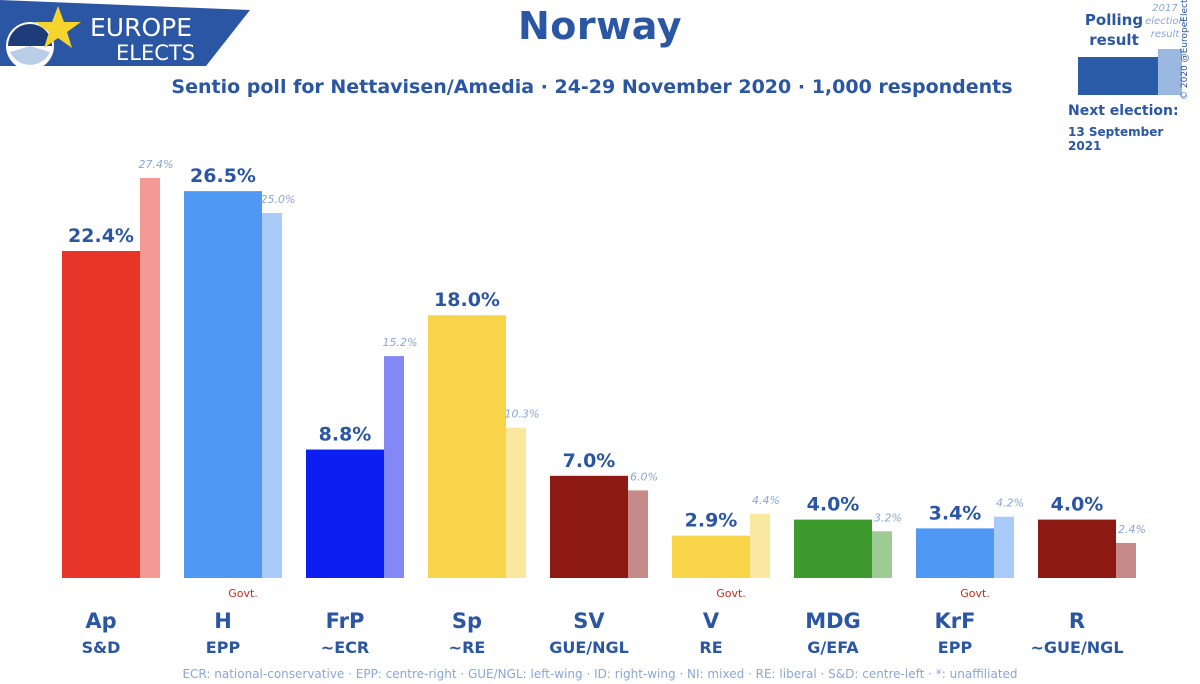 This screenshot has height=684, width=1200. What do you see at coordinates (955, 553) in the screenshot?
I see `bar-poll-krf` at bounding box center [955, 553].